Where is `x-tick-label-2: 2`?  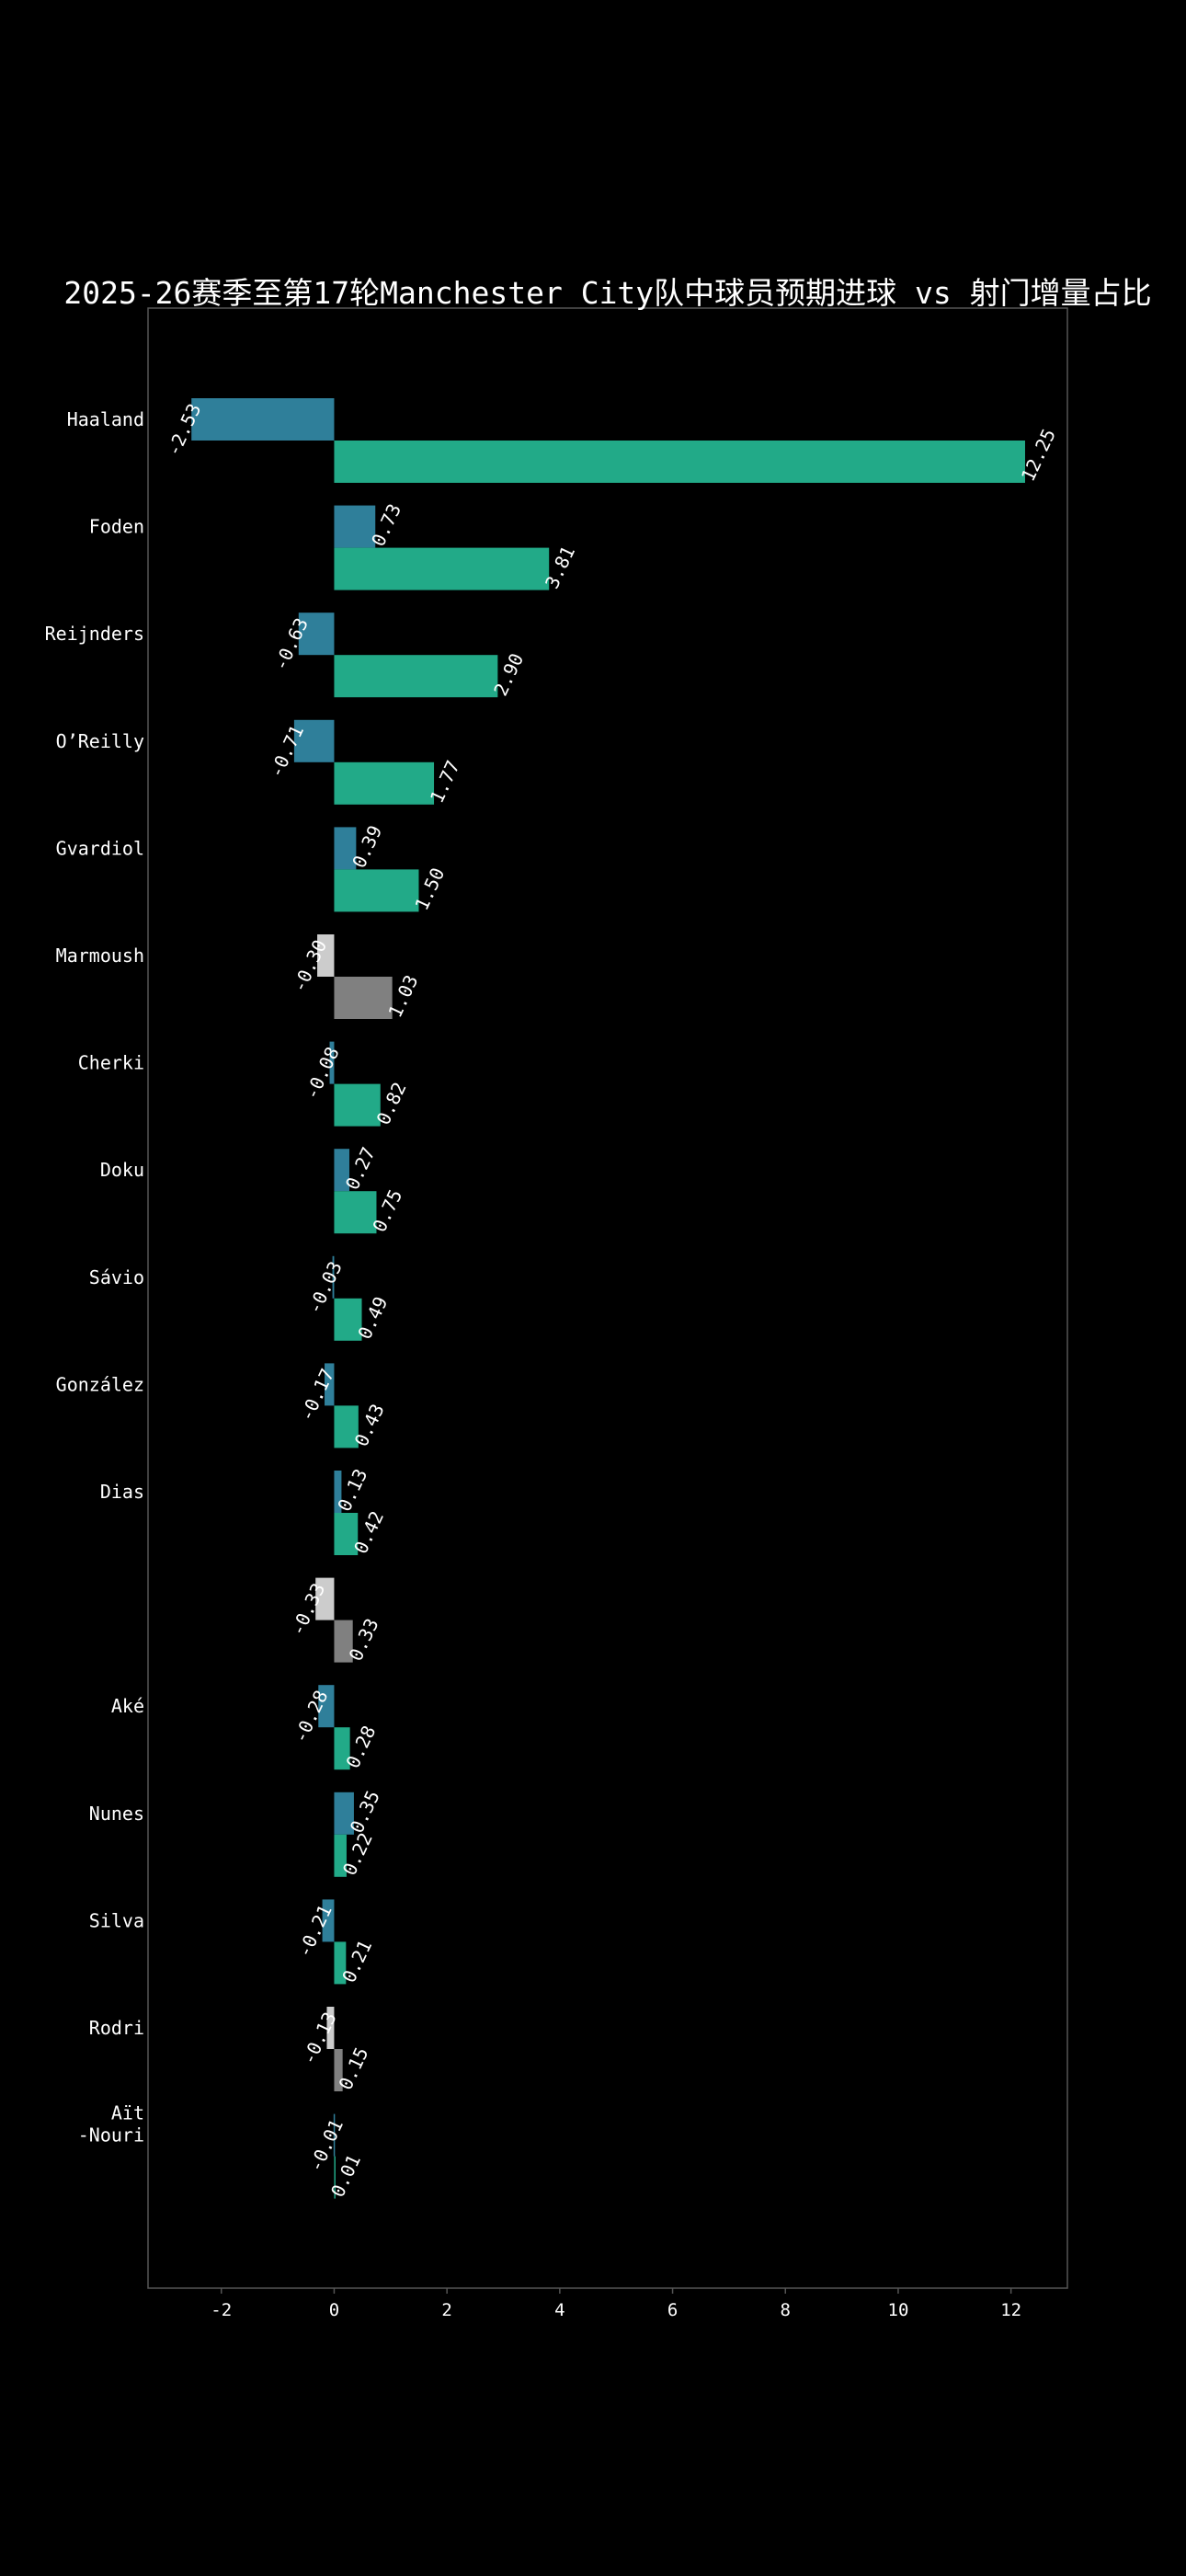
x-tick-label-2: 2 is located at coordinates (446, 2310).